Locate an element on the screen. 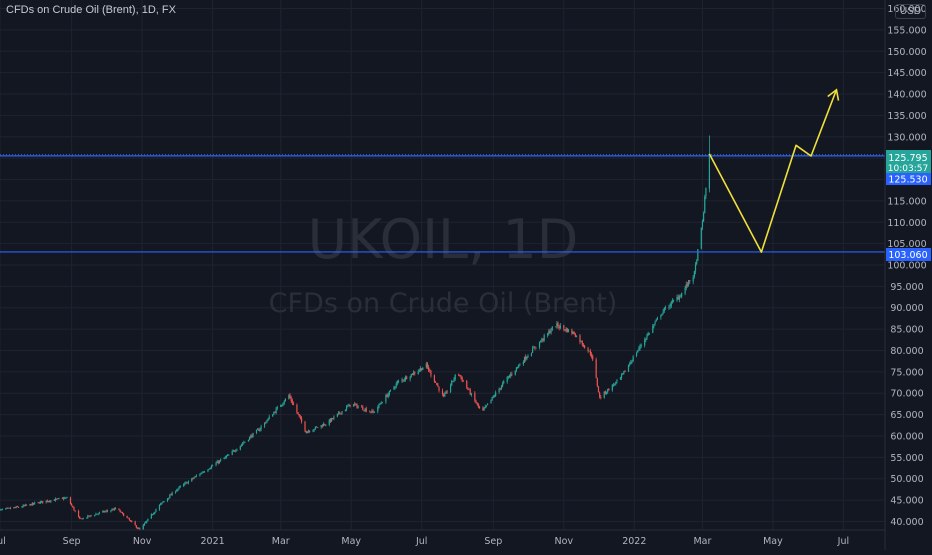 This screenshot has height=555, width=932. y-tick-label: 90.000 is located at coordinates (906, 308).